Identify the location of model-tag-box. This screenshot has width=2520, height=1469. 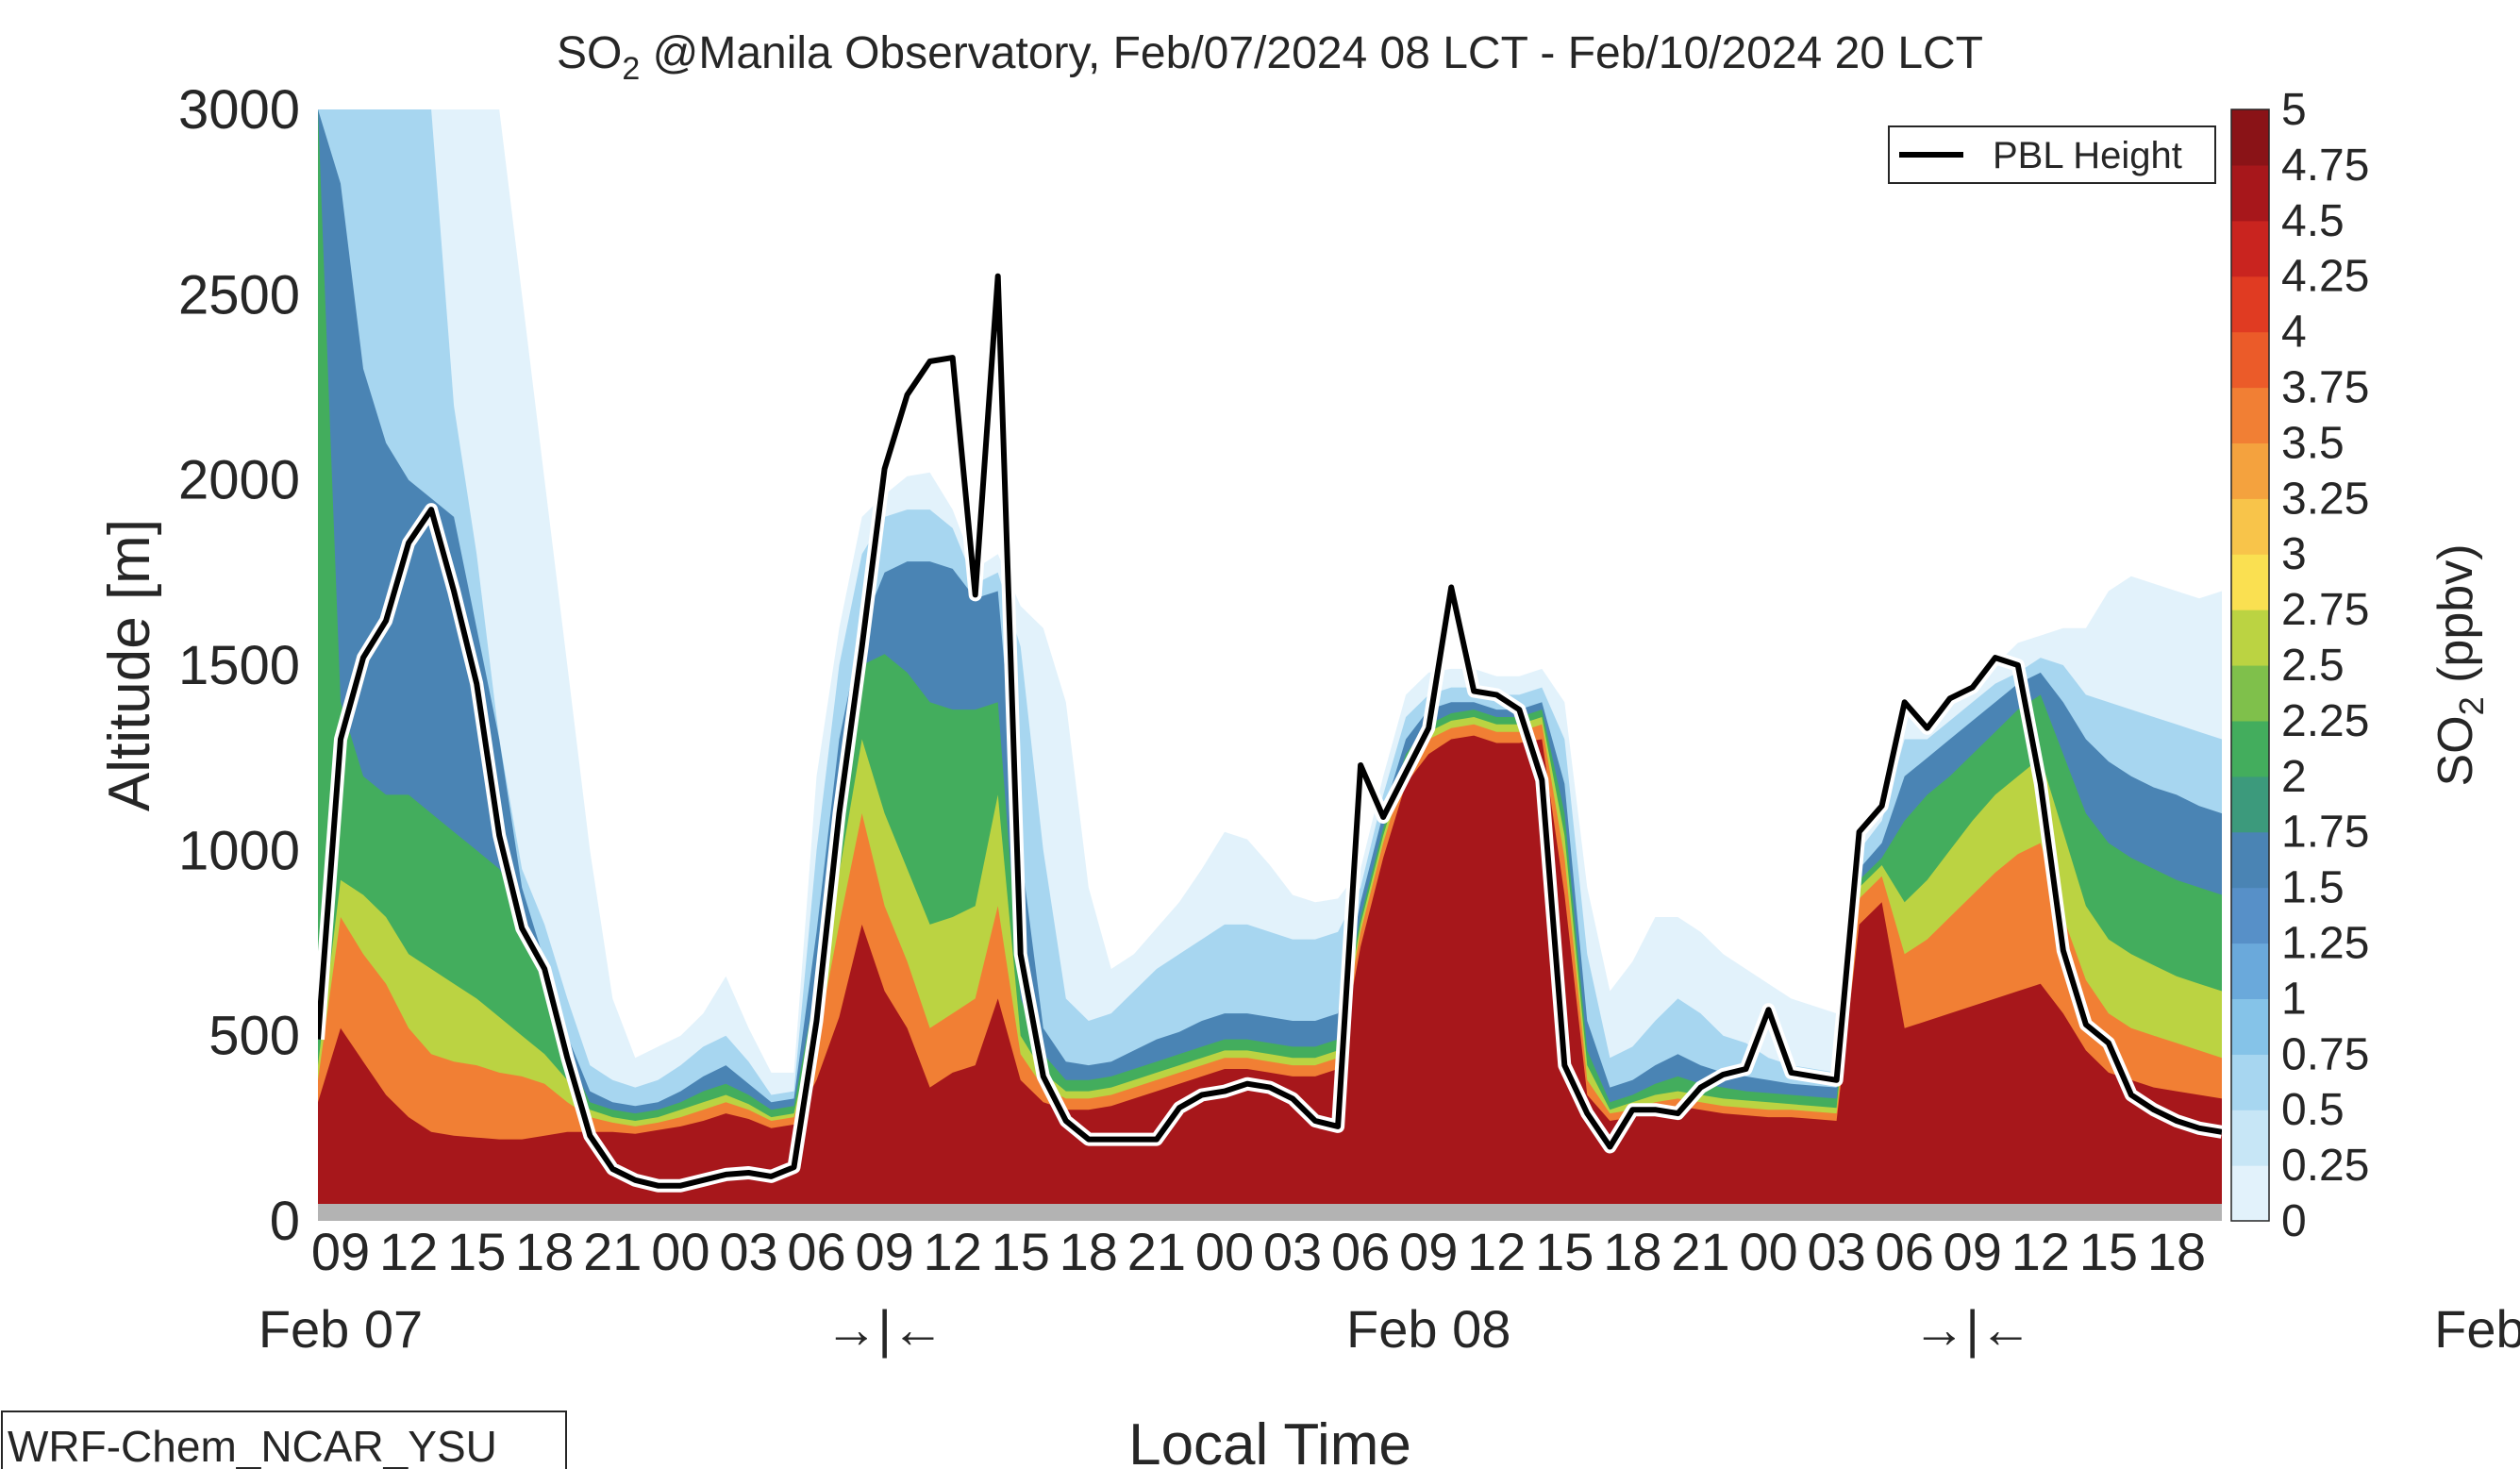
(284, 1440).